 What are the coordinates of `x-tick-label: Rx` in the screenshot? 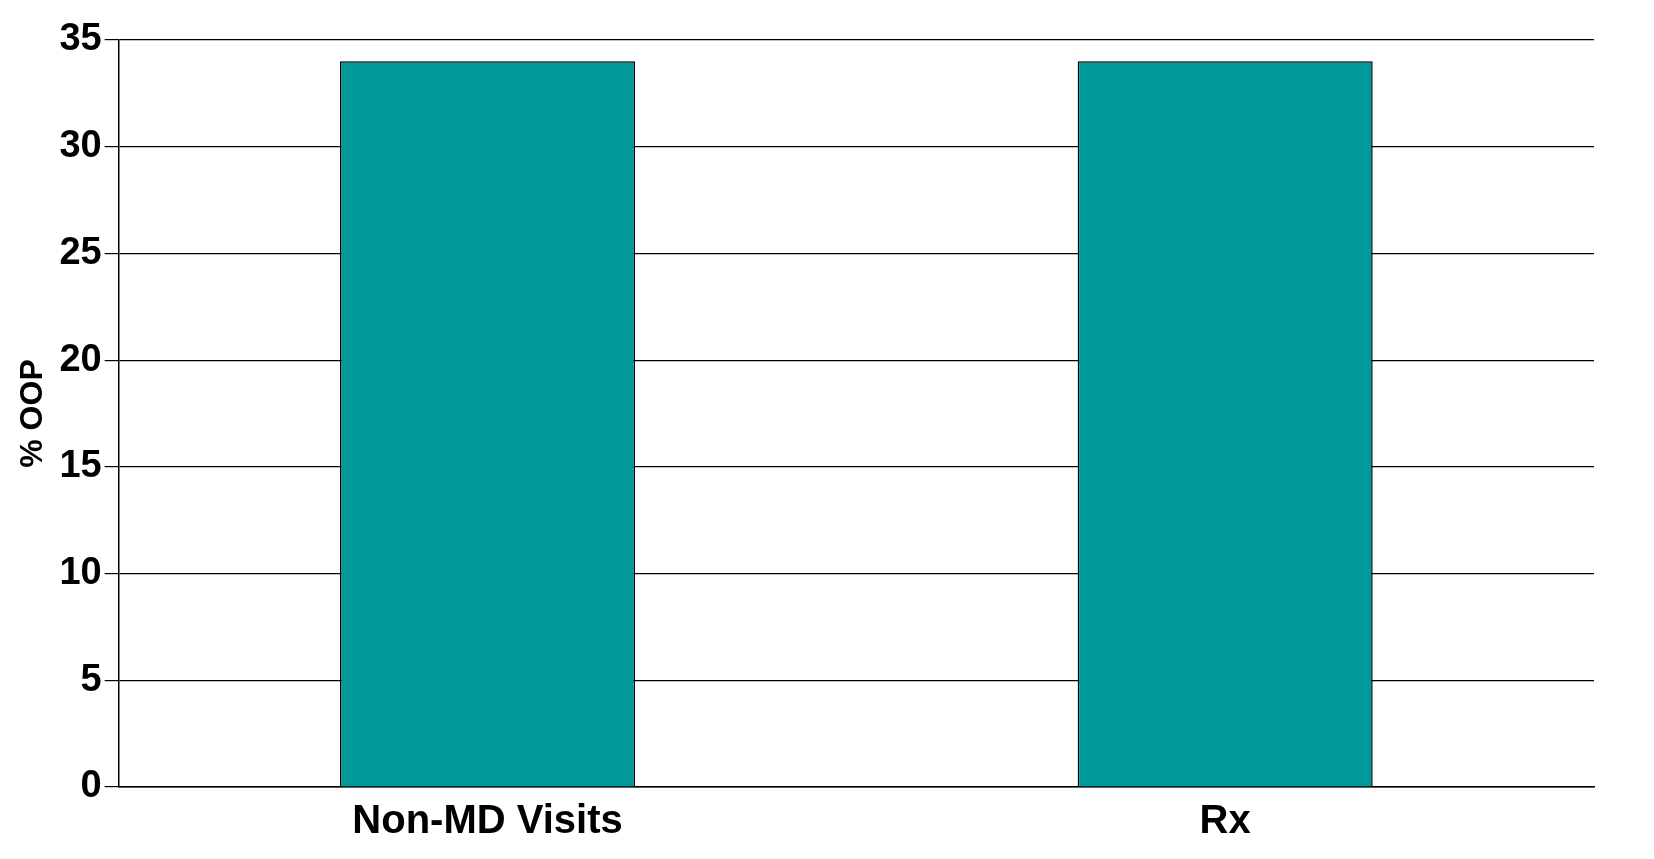 It's located at (1225, 819).